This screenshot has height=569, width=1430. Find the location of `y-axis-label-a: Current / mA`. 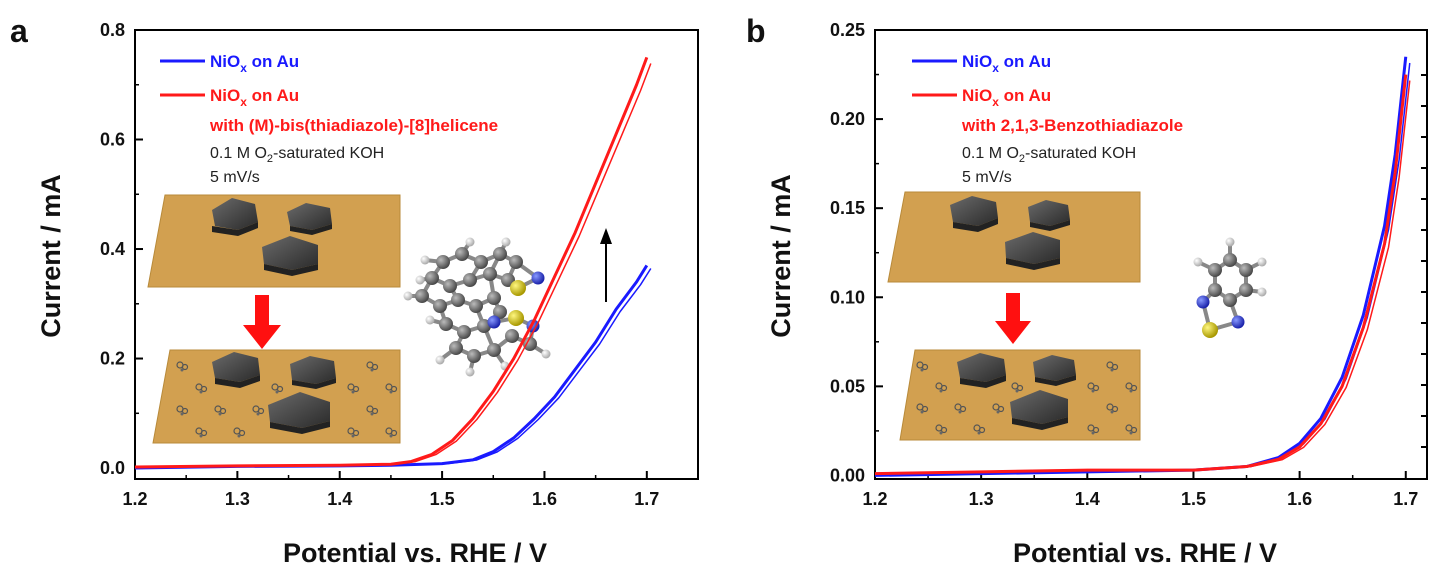

y-axis-label-a: Current / mA is located at coordinates (51, 256).